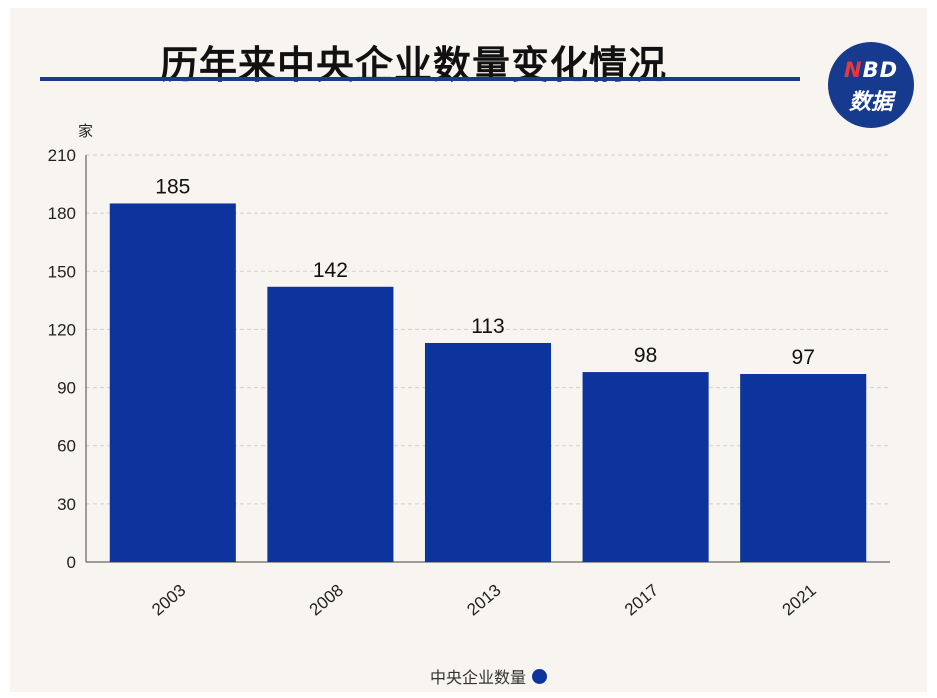  Describe the element at coordinates (803, 468) in the screenshot. I see `bar-2021` at that location.